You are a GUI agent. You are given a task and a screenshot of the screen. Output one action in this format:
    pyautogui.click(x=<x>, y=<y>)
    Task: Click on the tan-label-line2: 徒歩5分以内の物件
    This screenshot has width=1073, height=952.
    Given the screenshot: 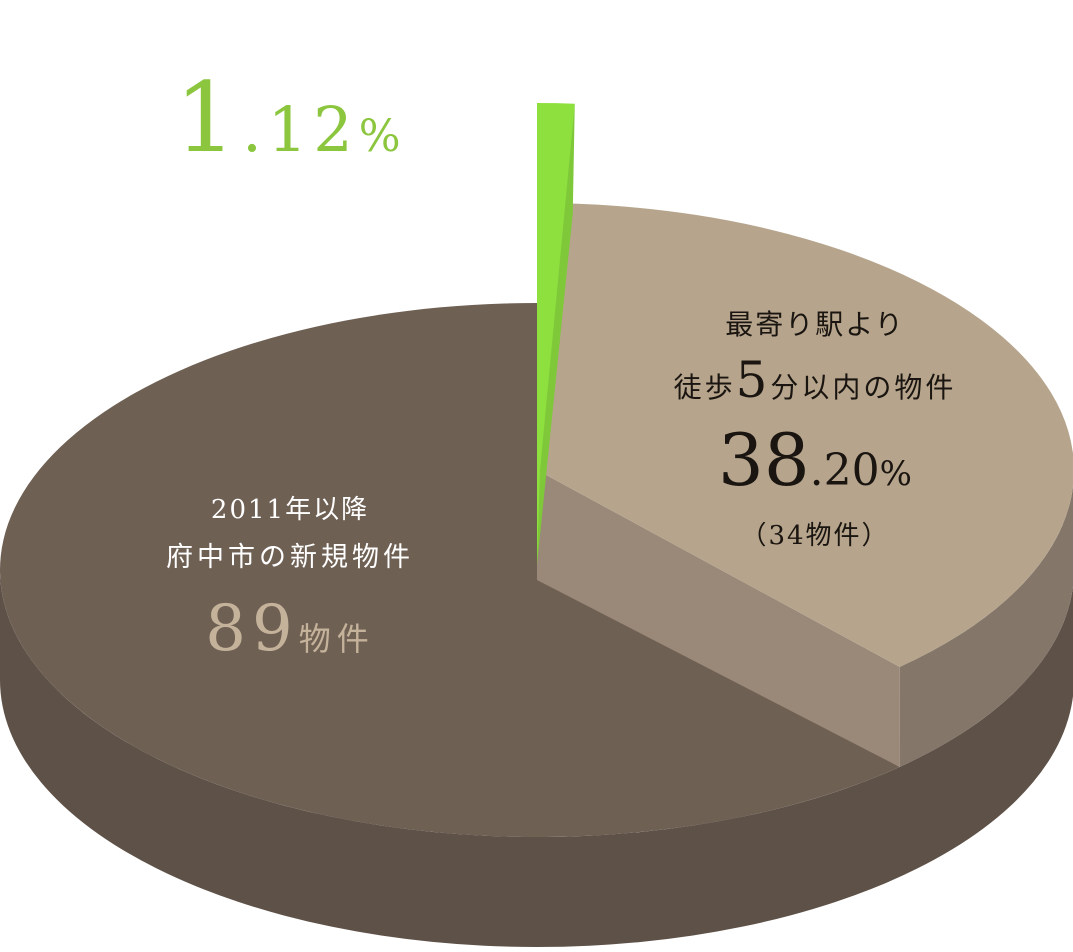 What is the action you would take?
    pyautogui.click(x=815, y=380)
    